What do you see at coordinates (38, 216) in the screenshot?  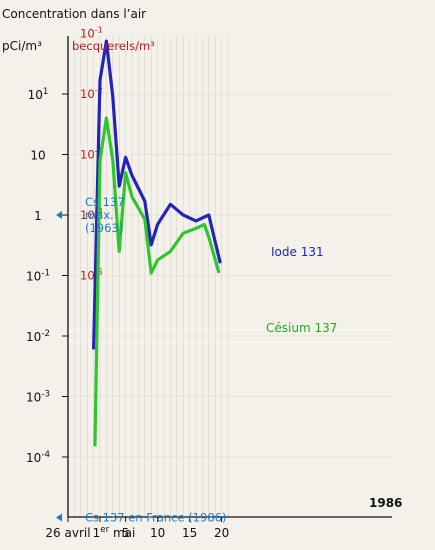 I see `y-tick-label-pci: 1` at bounding box center [38, 216].